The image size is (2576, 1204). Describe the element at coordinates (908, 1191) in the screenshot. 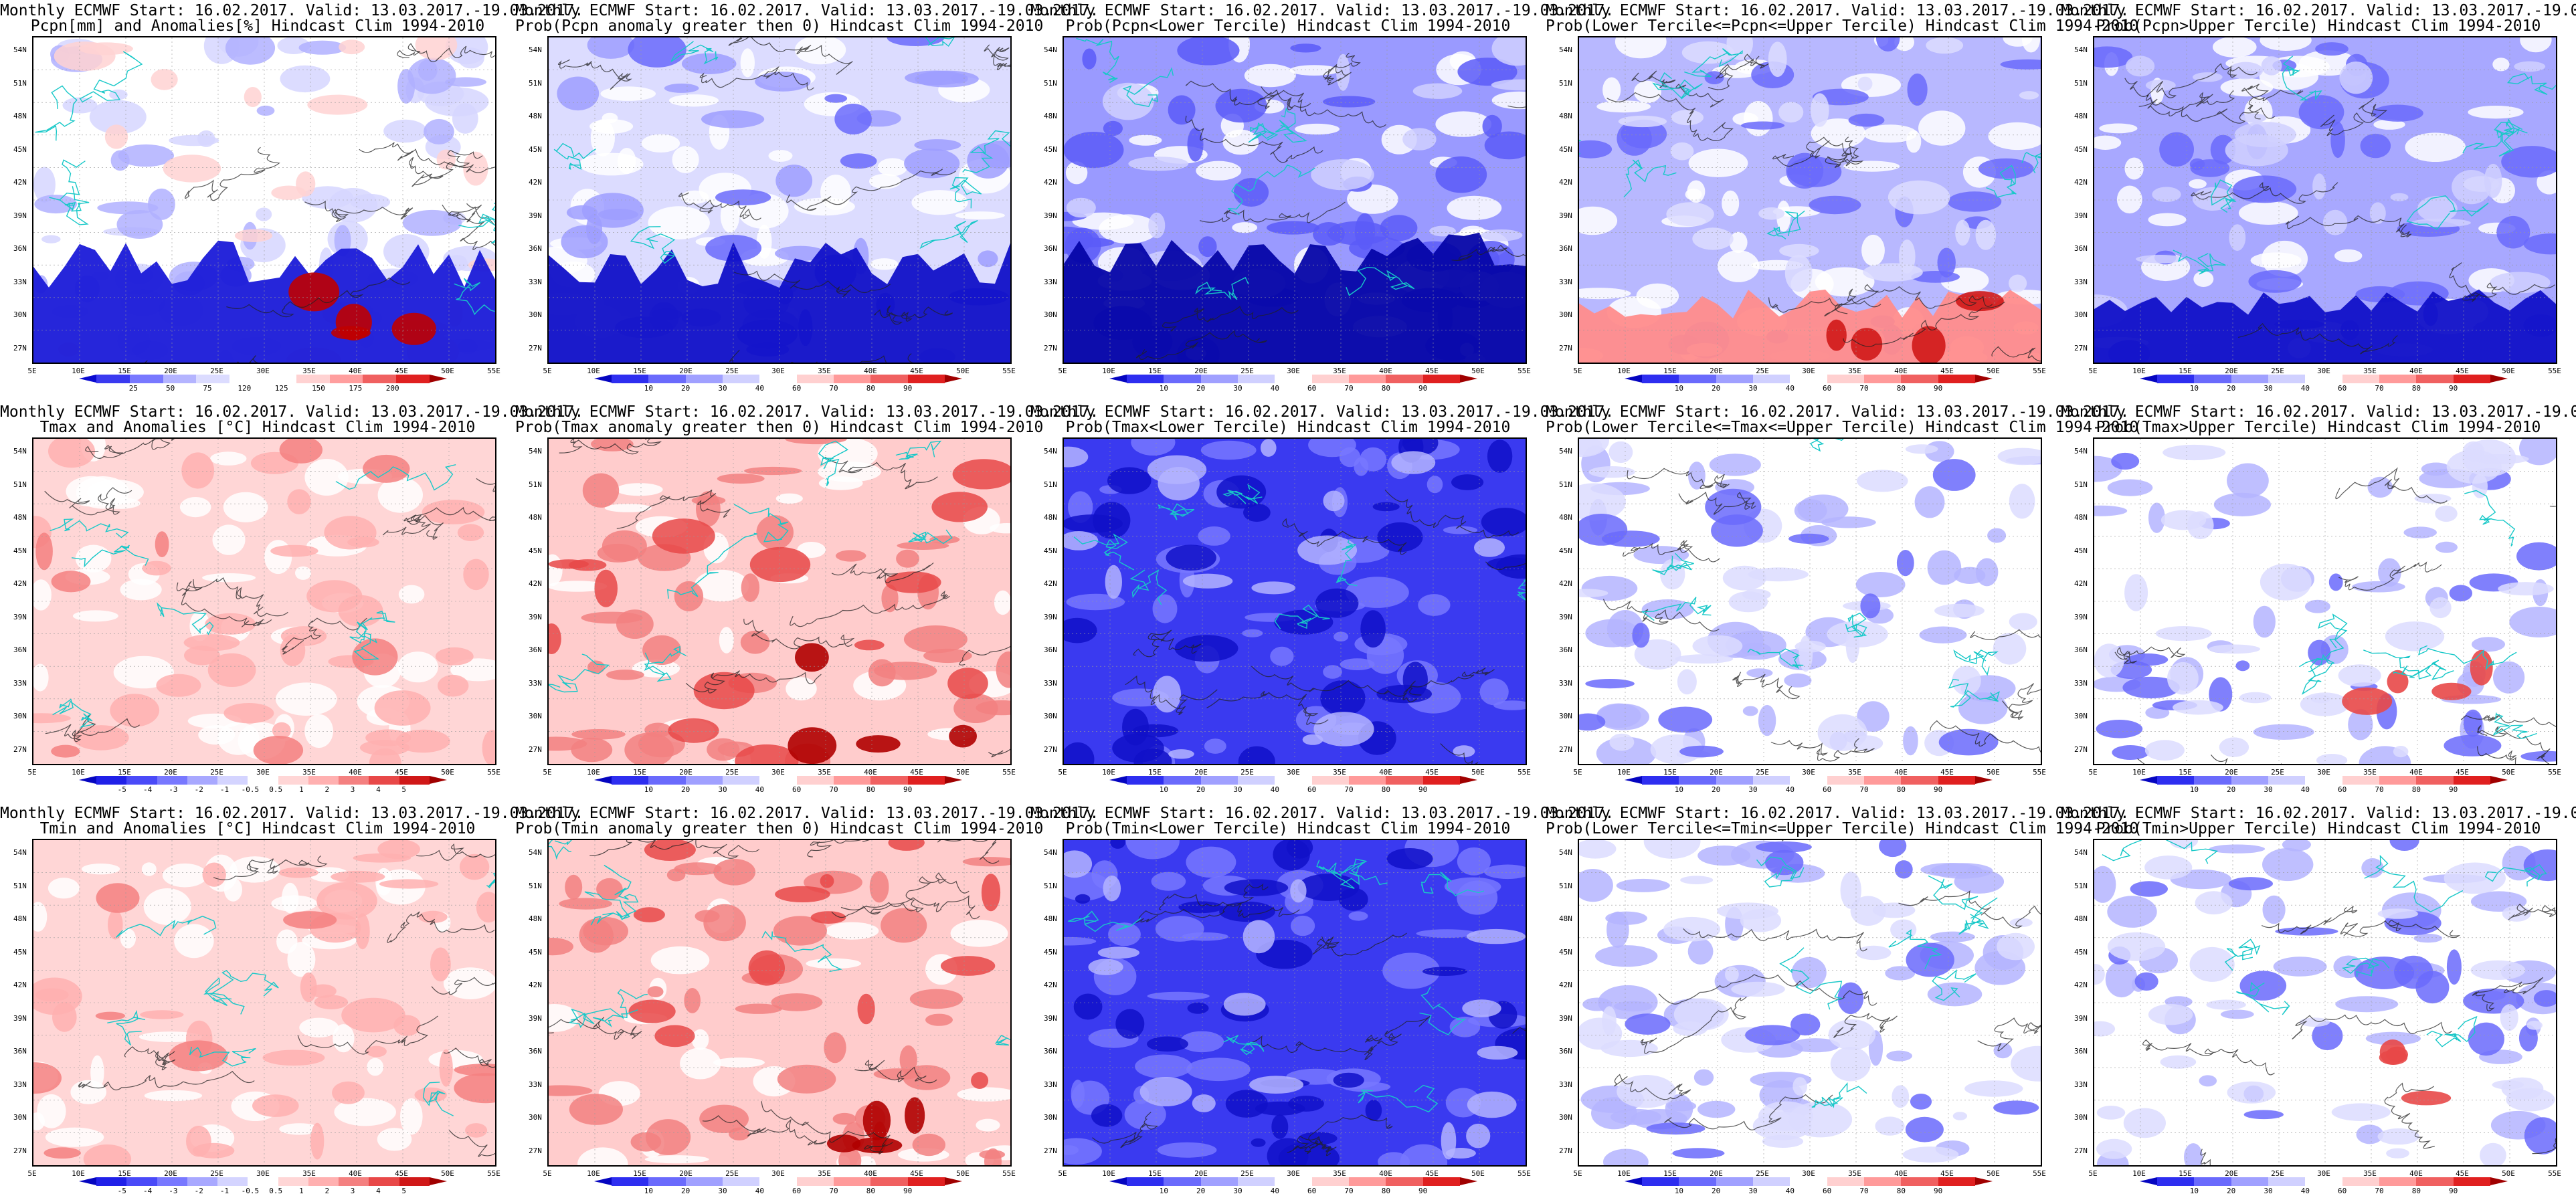

I see `colorbar-tick-label: 90` at that location.